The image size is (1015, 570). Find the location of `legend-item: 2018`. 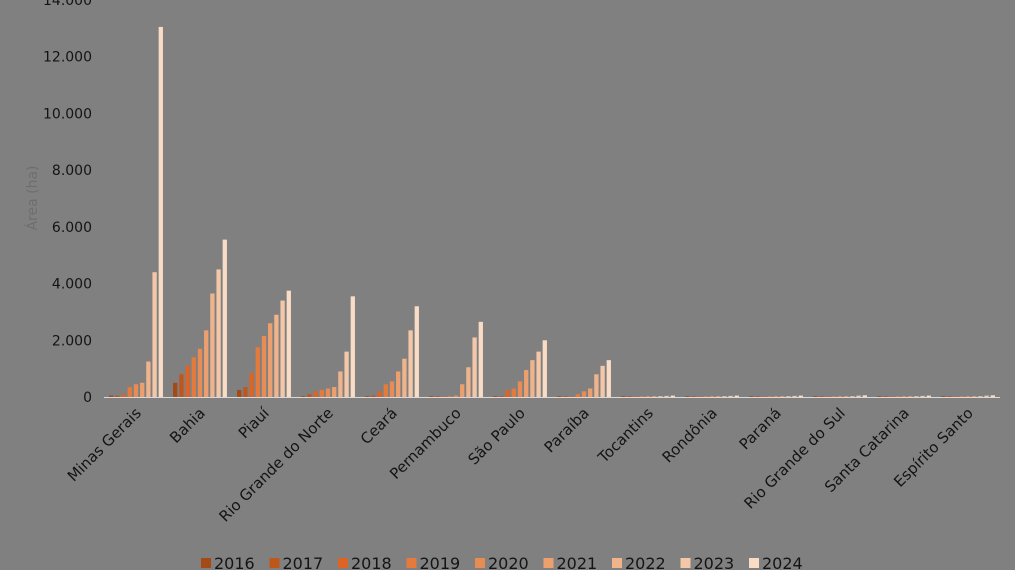

legend-item: 2018 is located at coordinates (365, 562).